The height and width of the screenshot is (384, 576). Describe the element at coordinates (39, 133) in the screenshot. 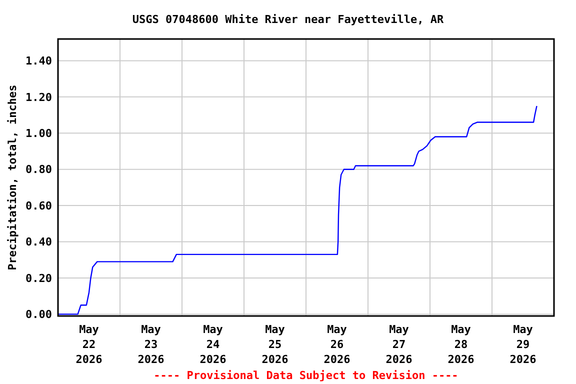

I see `y-tick-label: 1.00` at that location.